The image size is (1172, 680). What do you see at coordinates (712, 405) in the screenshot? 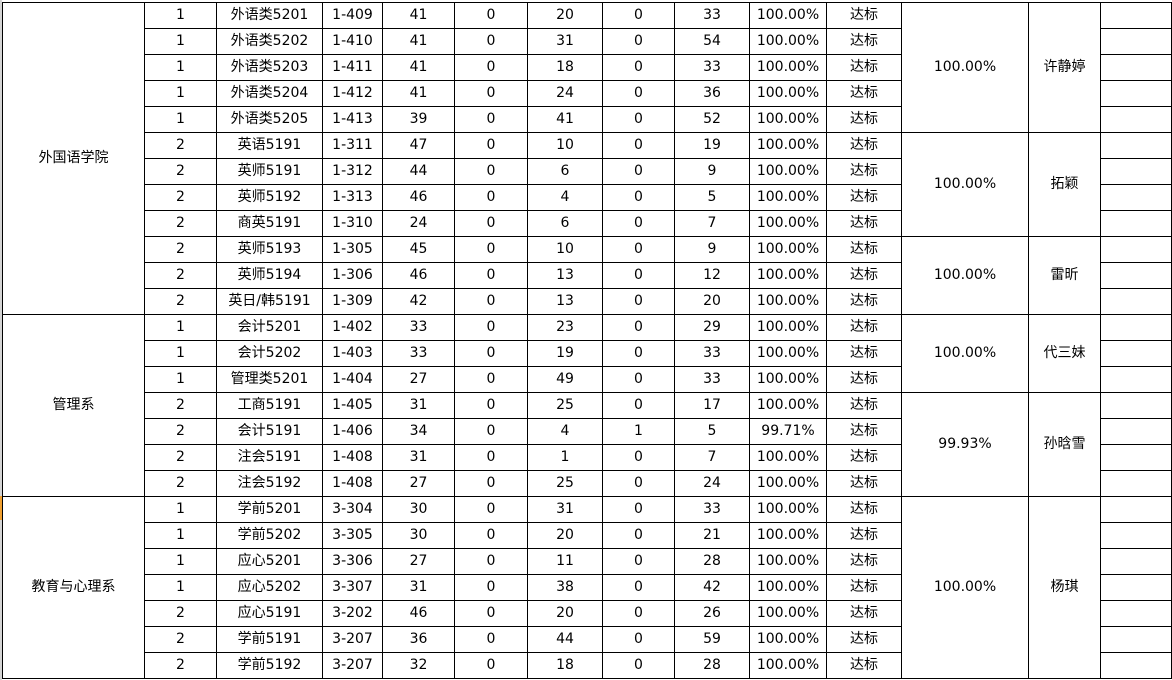
I see `col-i-cell: 17` at bounding box center [712, 405].